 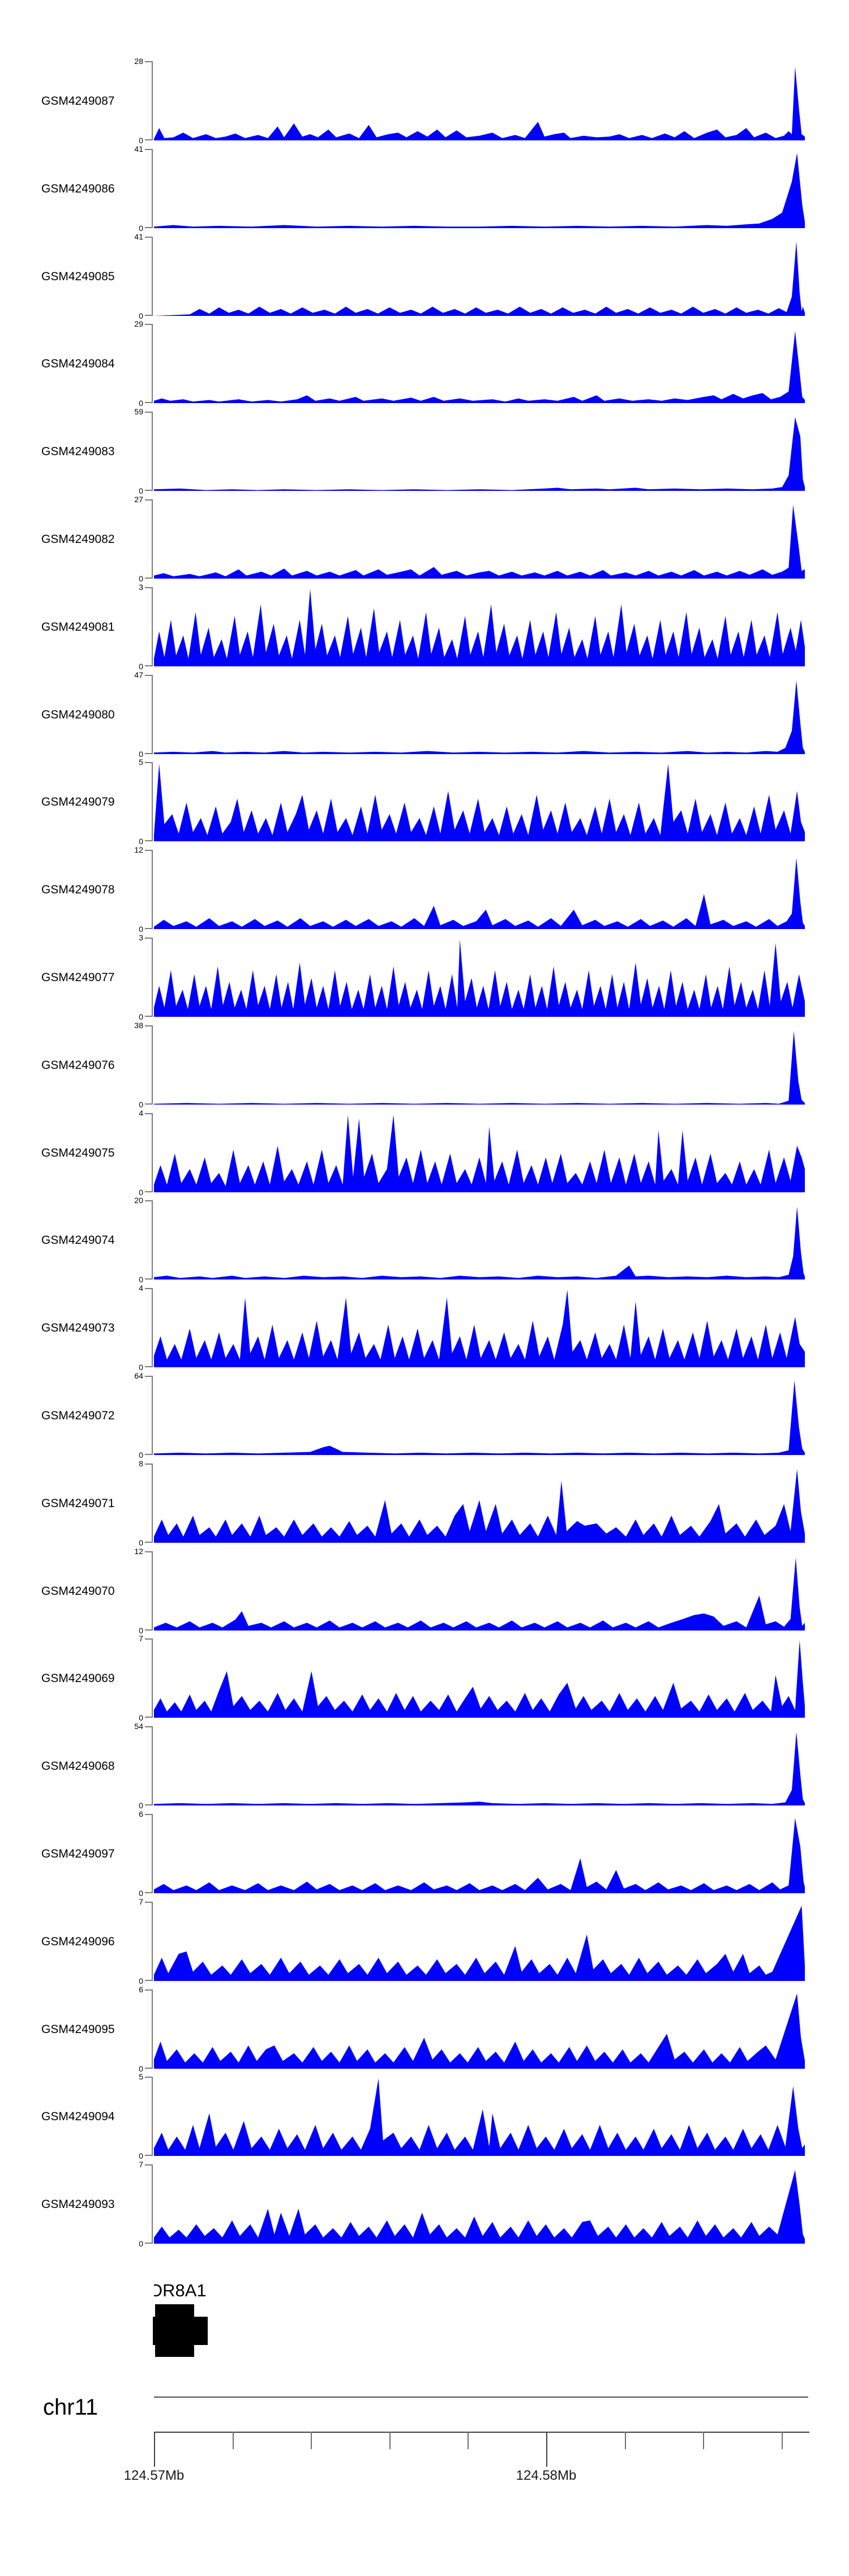 What do you see at coordinates (138, 1551) in the screenshot?
I see `y-max-label: 12` at bounding box center [138, 1551].